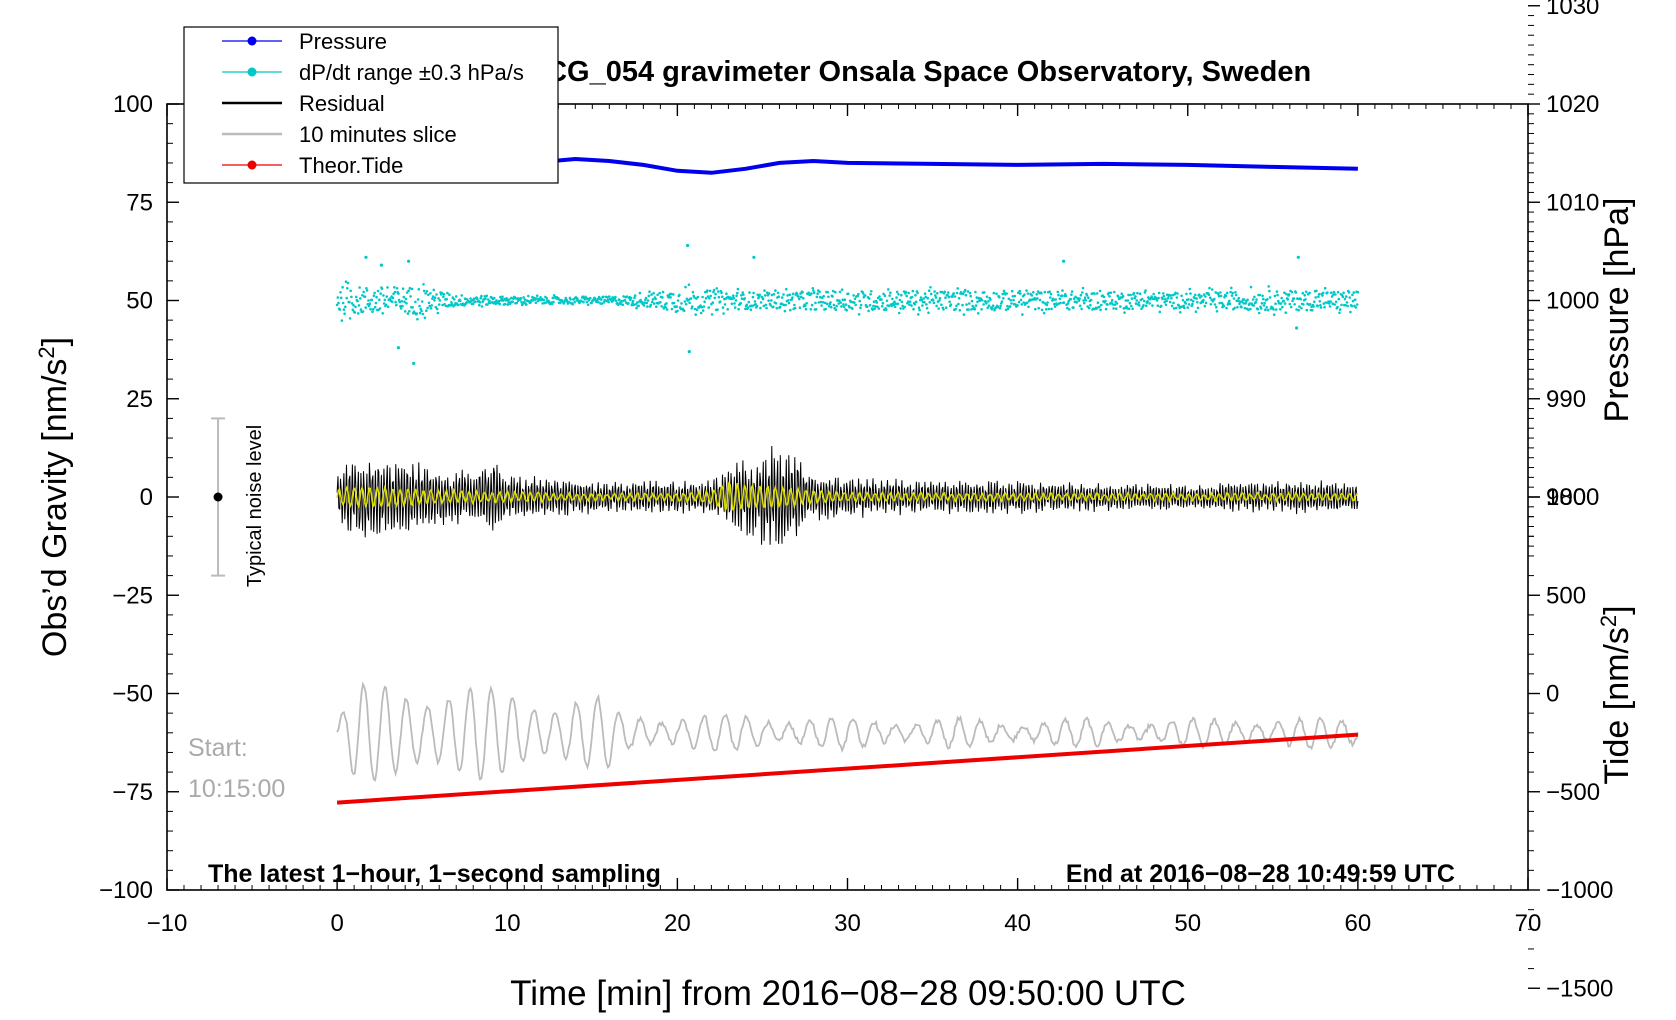  Describe the element at coordinates (218, 497) in the screenshot. I see `noise-bar-center` at that location.